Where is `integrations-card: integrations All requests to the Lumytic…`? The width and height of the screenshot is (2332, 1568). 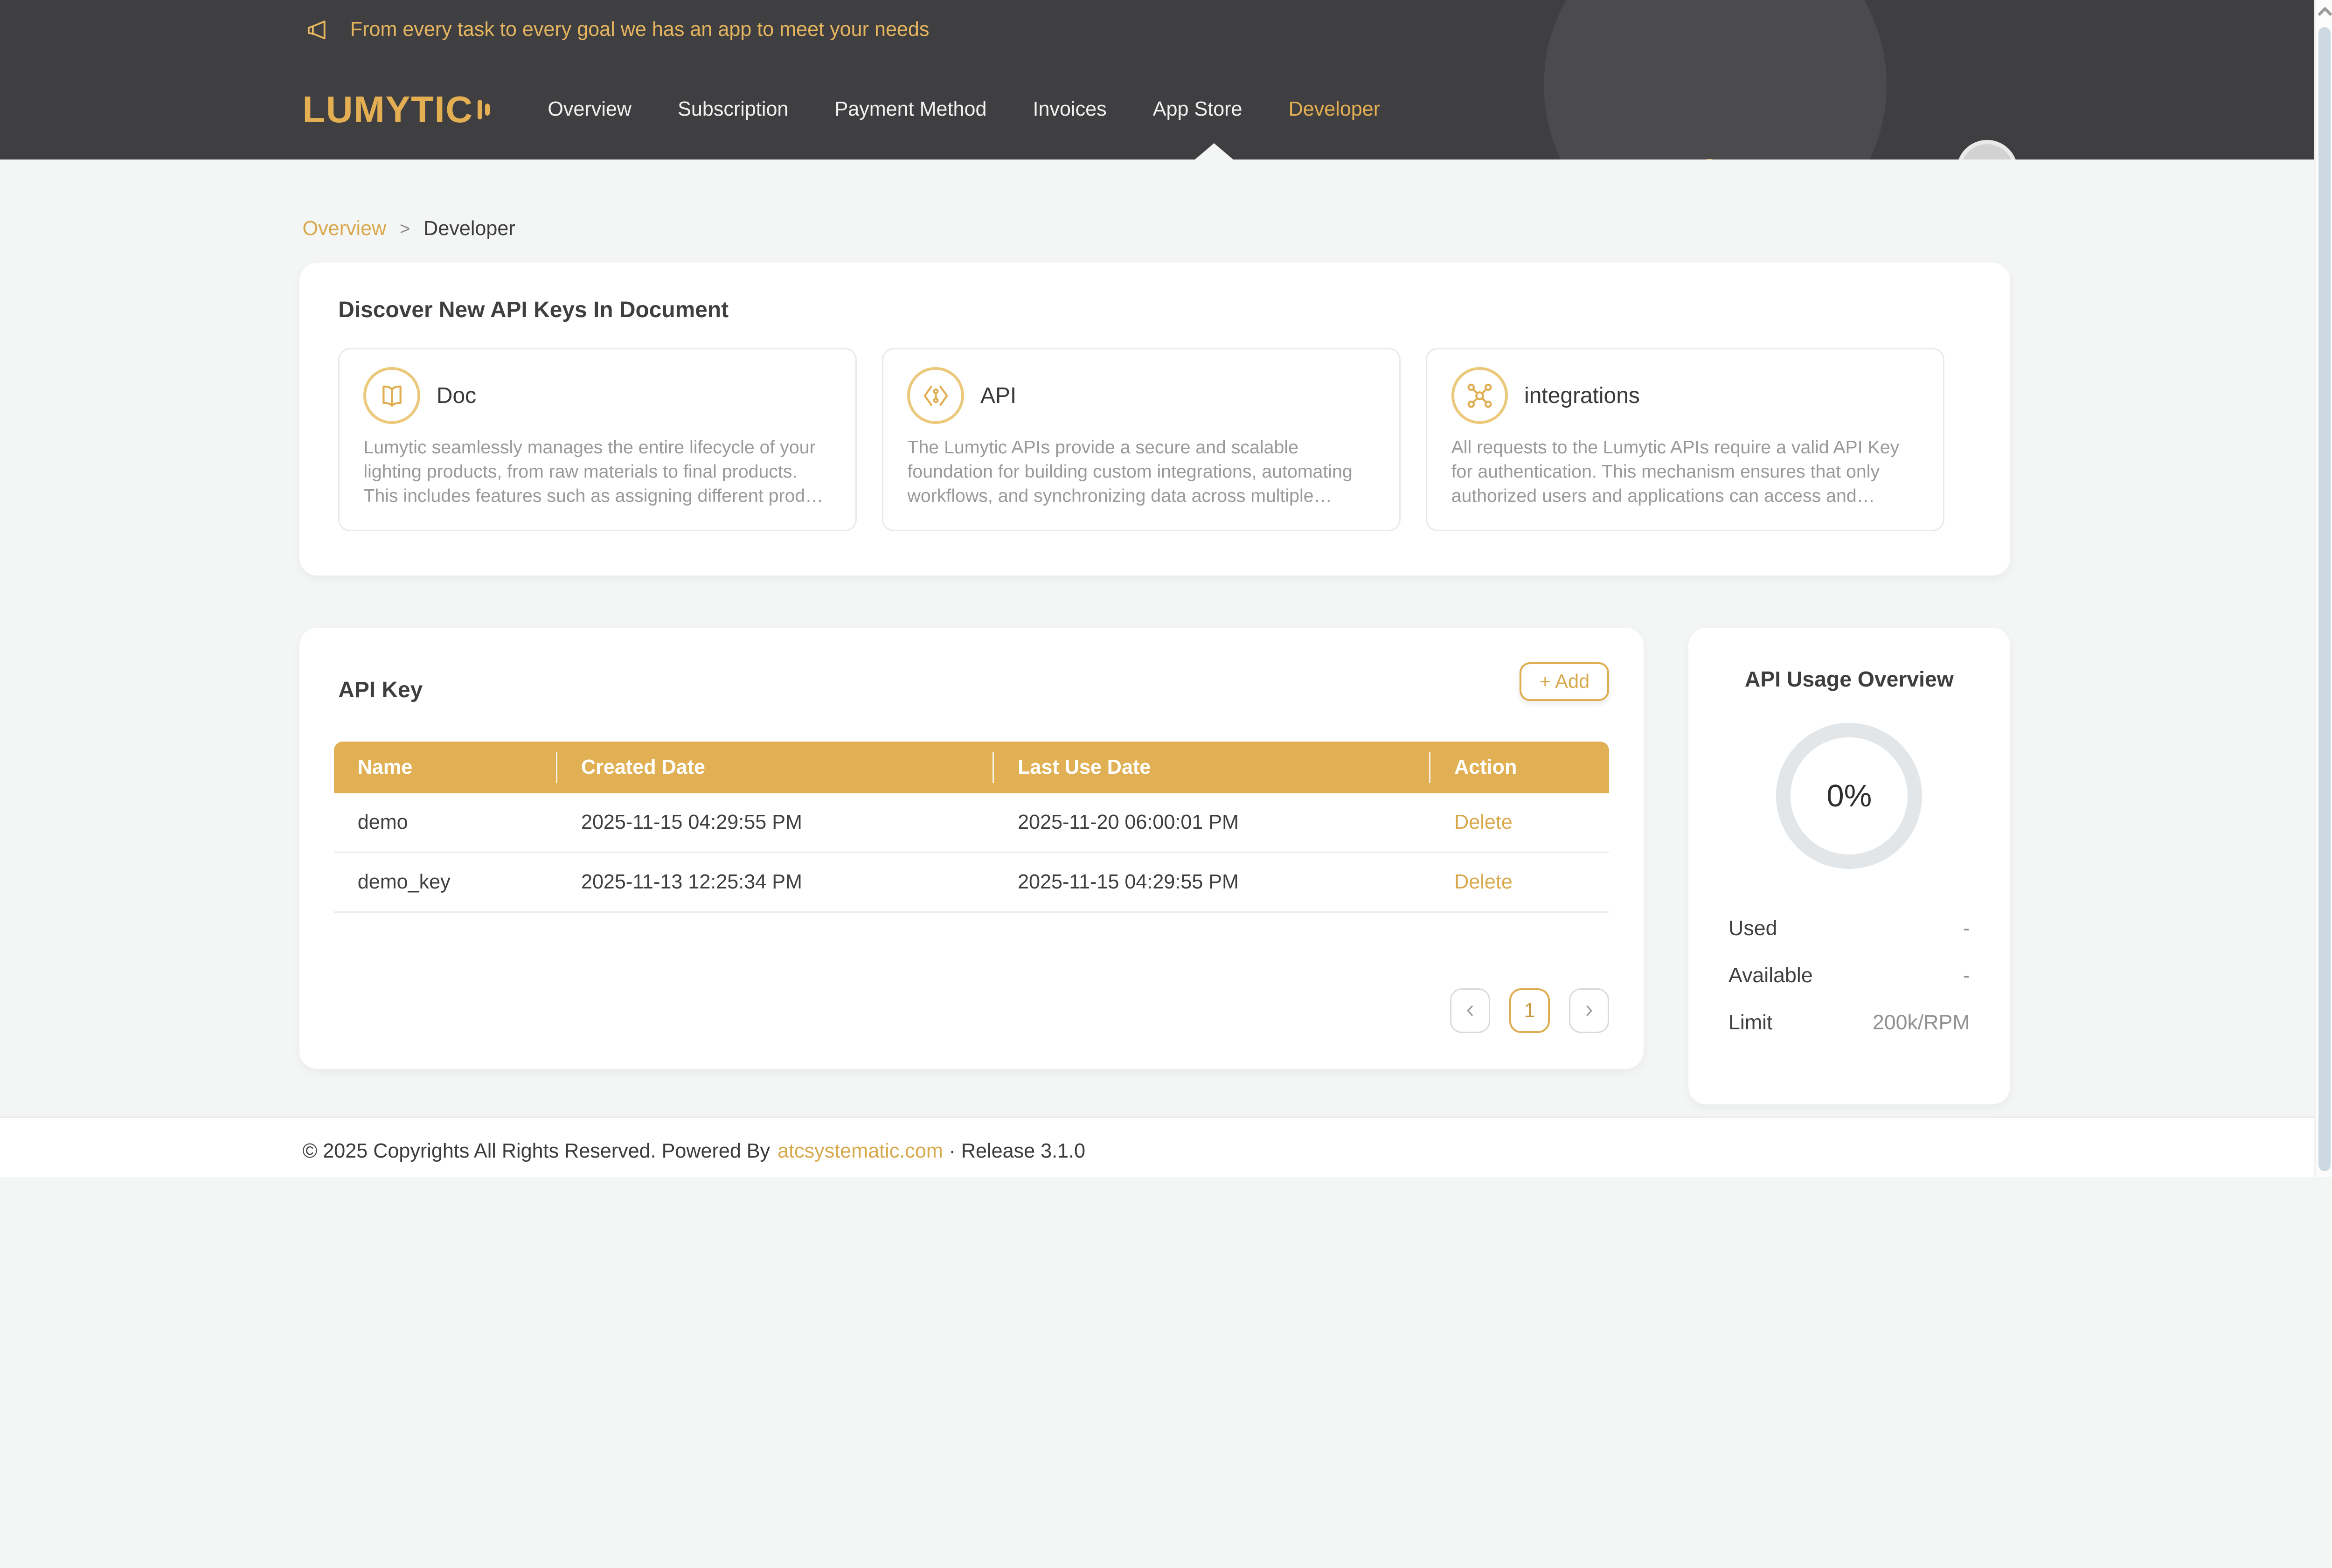 integrations-card: integrations All requests to the Lumytic… is located at coordinates (1685, 440).